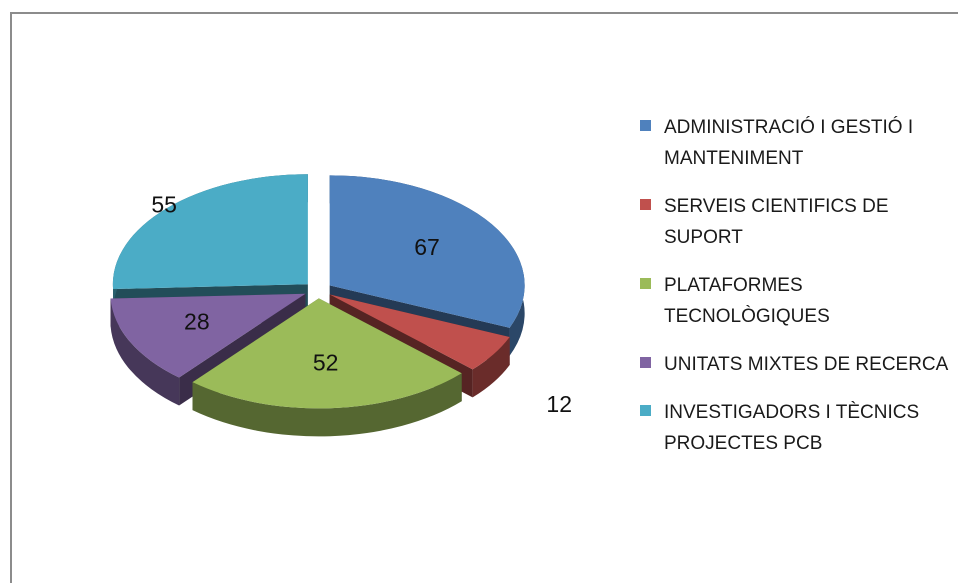 Image resolution: width=958 pixels, height=583 pixels. What do you see at coordinates (776, 222) in the screenshot?
I see `legend-label: SERVEIS CIENTIFICS DE SUPORT` at bounding box center [776, 222].